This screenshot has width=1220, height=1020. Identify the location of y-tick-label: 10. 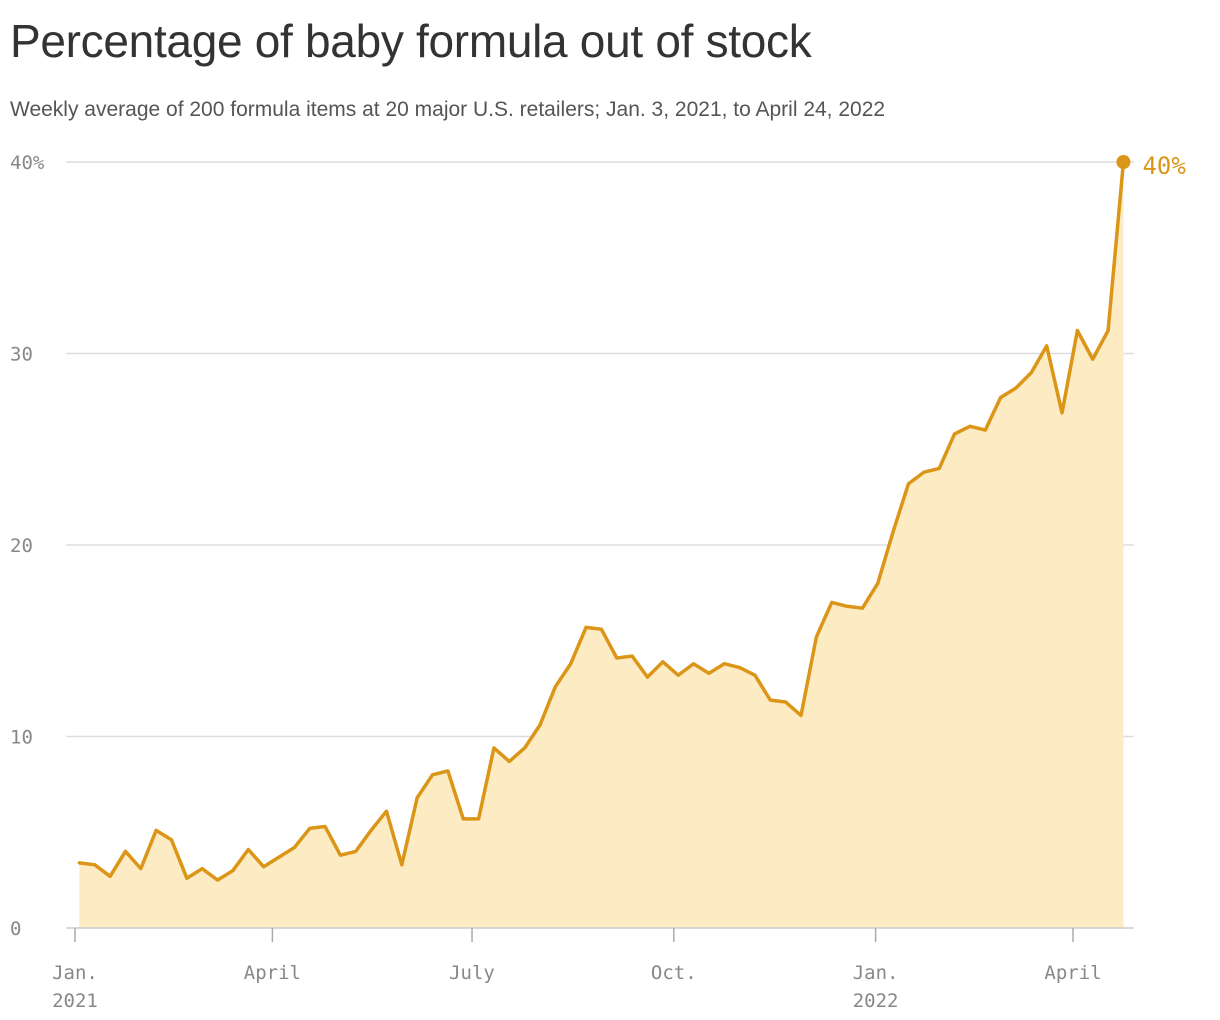
(21, 738).